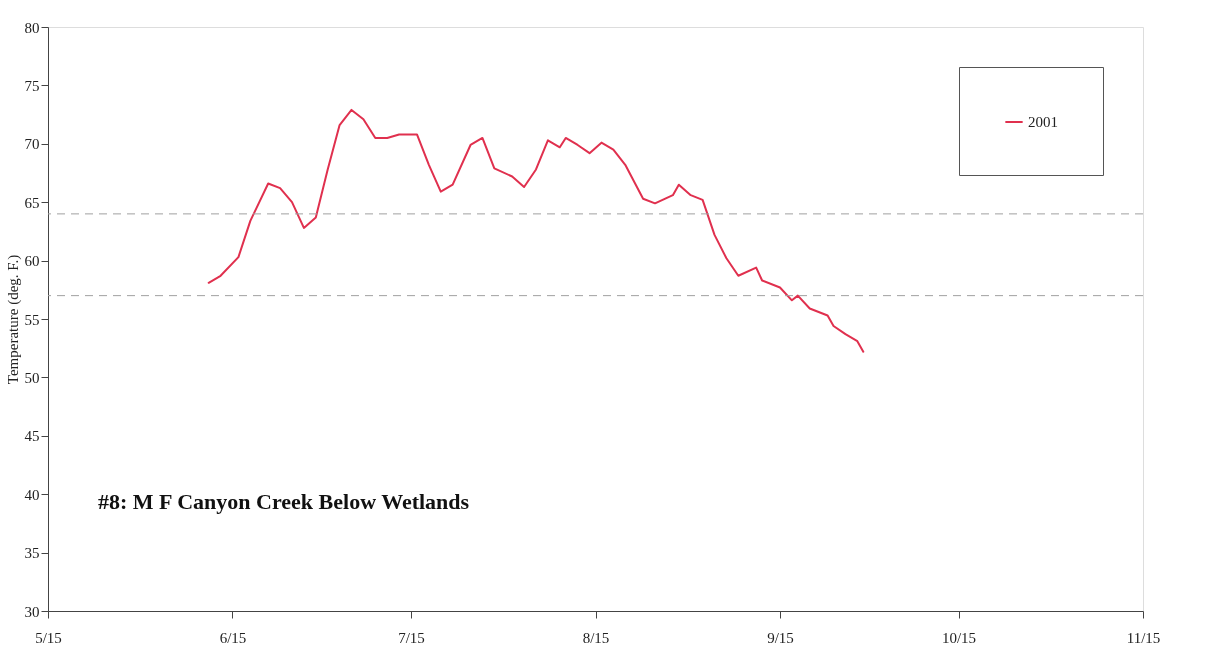  I want to click on y-tick-label: 30, so click(32, 611).